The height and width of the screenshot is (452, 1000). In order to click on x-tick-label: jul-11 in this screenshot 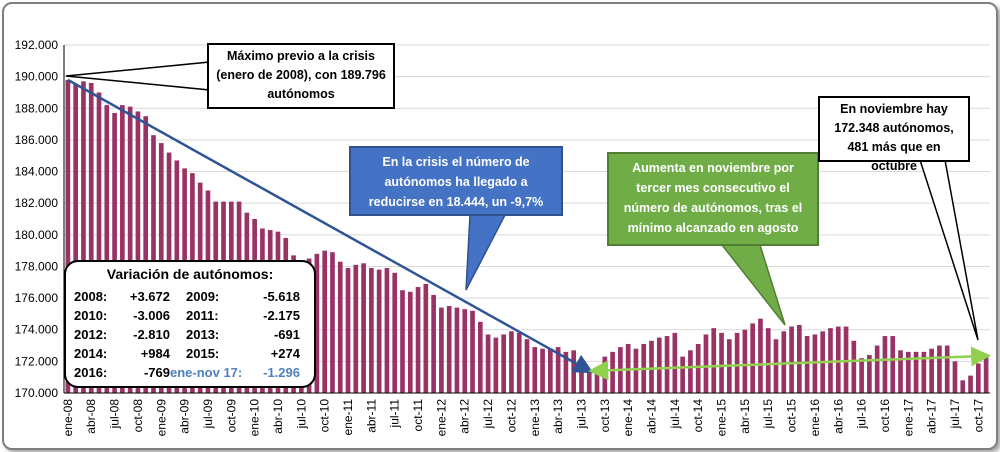, I will do `click(395, 414)`.